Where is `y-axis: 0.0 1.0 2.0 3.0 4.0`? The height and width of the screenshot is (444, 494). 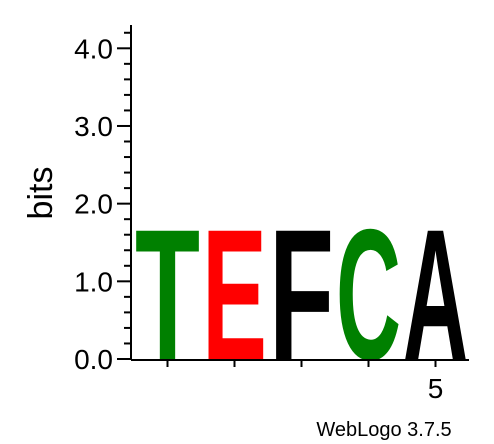
y-axis: 0.0 1.0 2.0 3.0 4.0 is located at coordinates (103, 200).